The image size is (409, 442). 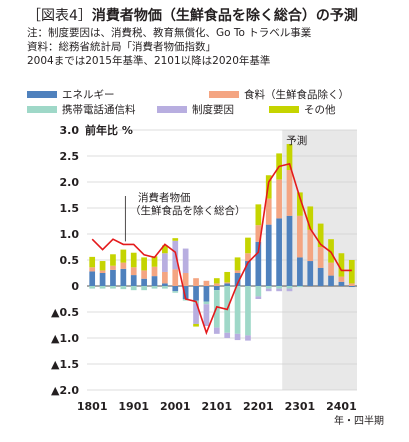 I want to click on legend-label: 制度要因, so click(x=213, y=110).